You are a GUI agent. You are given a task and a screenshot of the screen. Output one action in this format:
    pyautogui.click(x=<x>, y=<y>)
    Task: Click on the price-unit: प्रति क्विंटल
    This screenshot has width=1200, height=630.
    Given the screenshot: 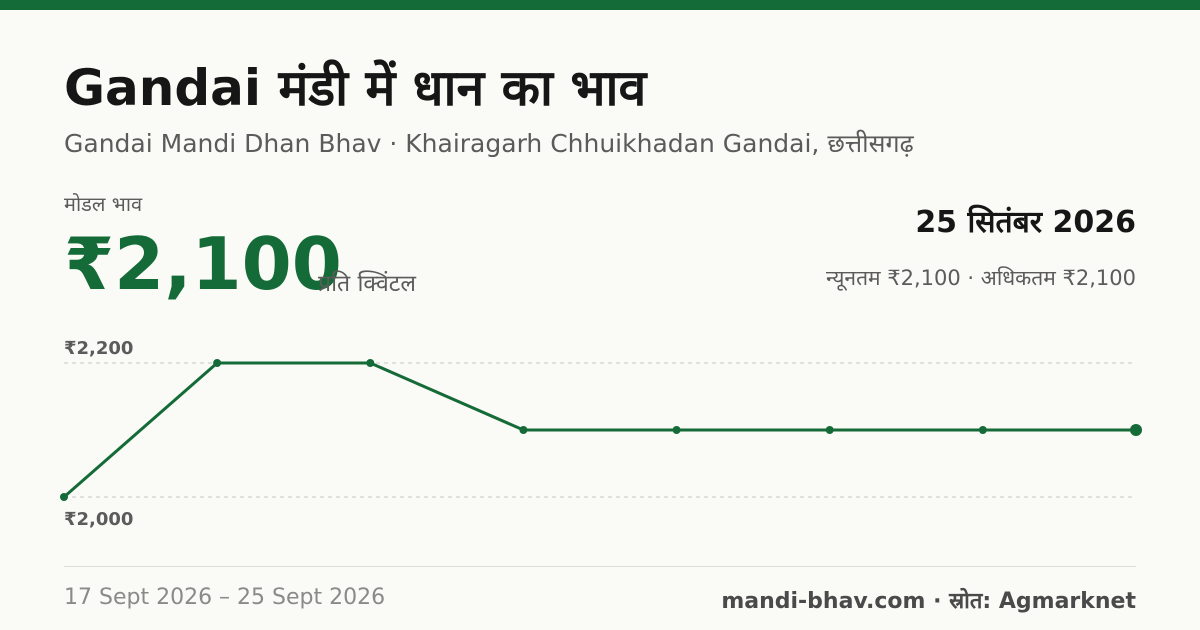 What is the action you would take?
    pyautogui.click(x=367, y=284)
    